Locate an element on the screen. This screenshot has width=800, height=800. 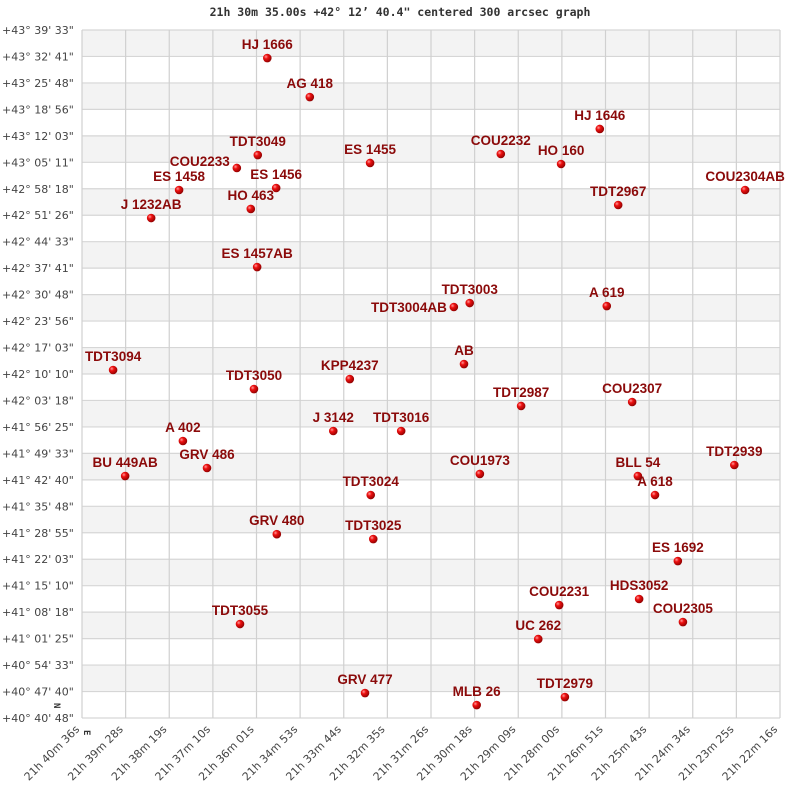
star-point: MLB 26 is located at coordinates (477, 697).